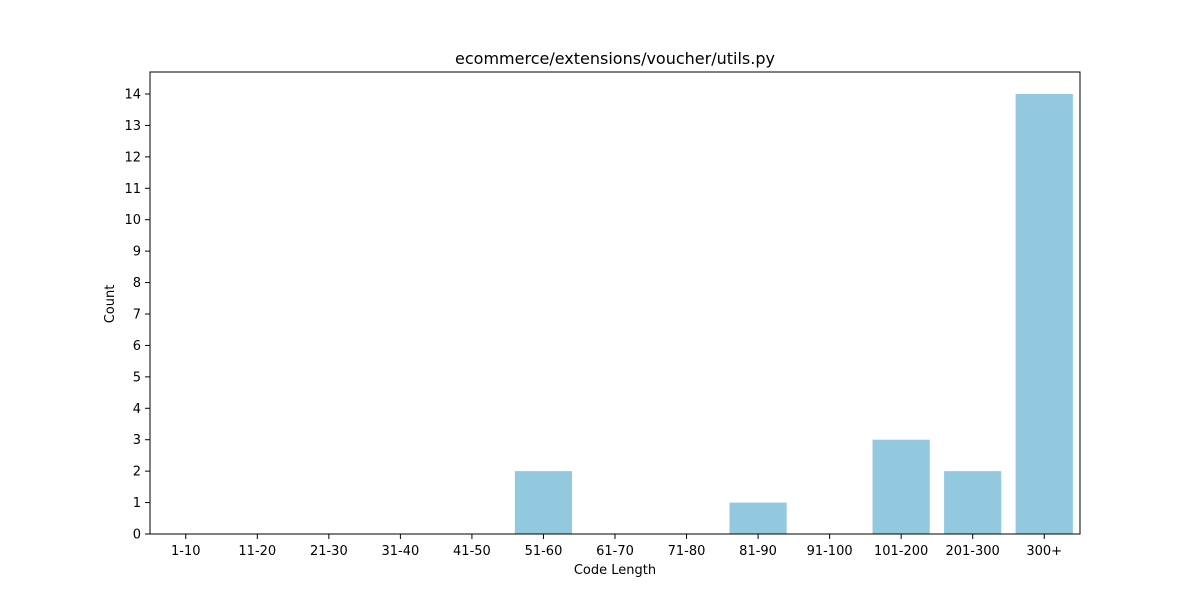 The image size is (1200, 600). What do you see at coordinates (758, 551) in the screenshot?
I see `x-tick-label: 81-90` at bounding box center [758, 551].